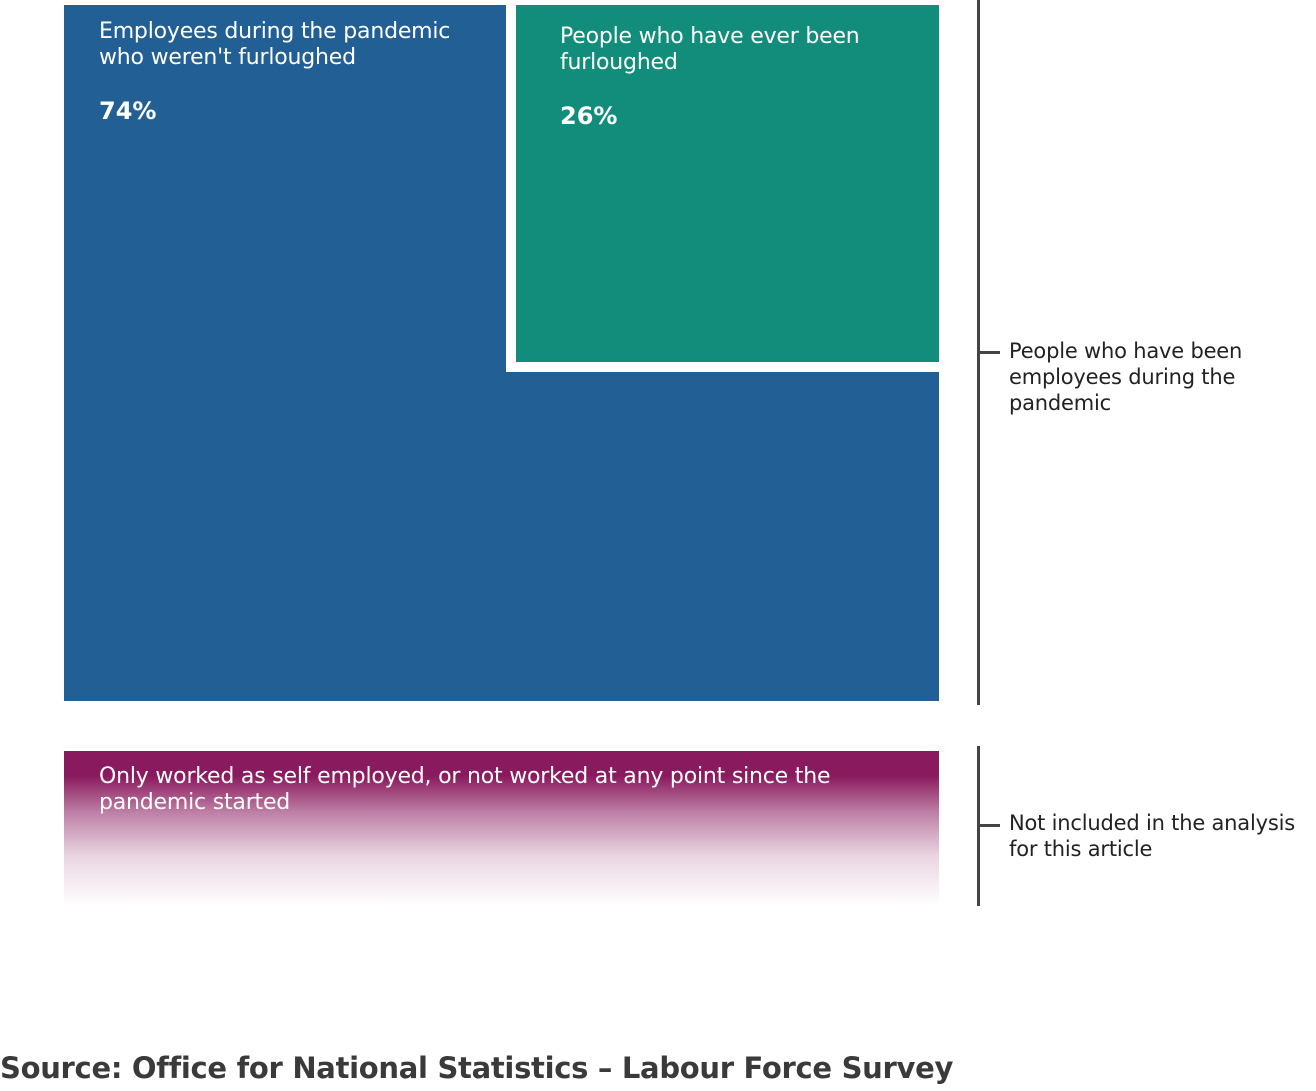 This screenshot has height=1091, width=1316. What do you see at coordinates (710, 49) in the screenshot?
I see `ever-furloughed-label: People who have ever been furloughed` at bounding box center [710, 49].